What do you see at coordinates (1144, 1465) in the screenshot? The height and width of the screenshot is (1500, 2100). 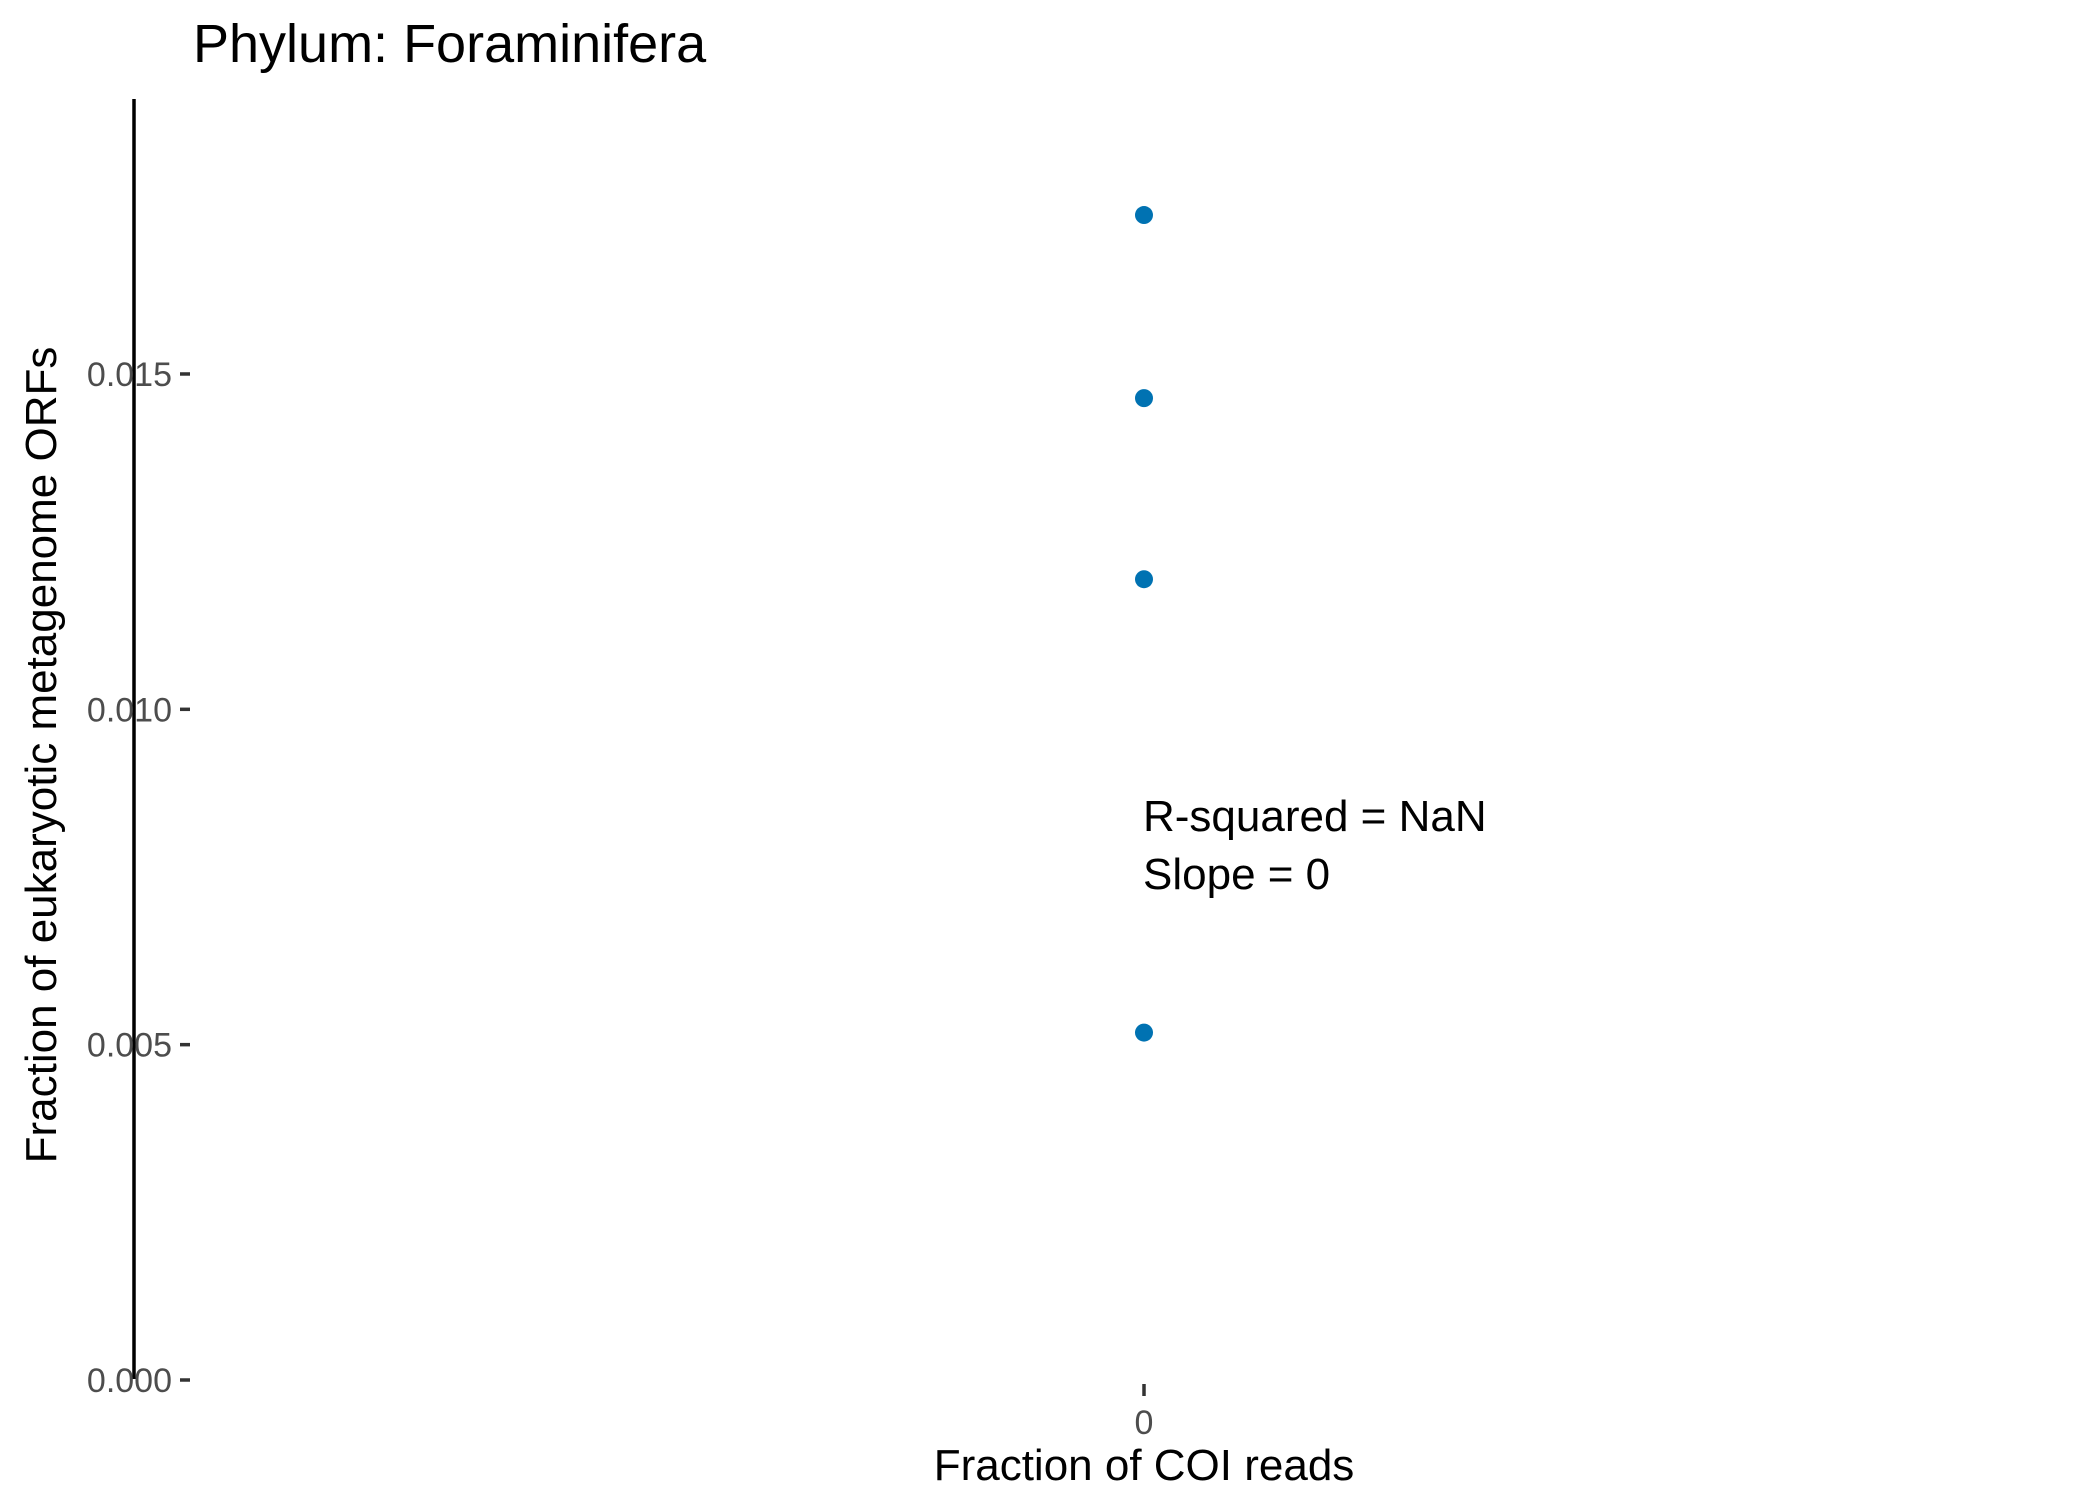 I see `x-axis-title: Fraction of COI reads` at bounding box center [1144, 1465].